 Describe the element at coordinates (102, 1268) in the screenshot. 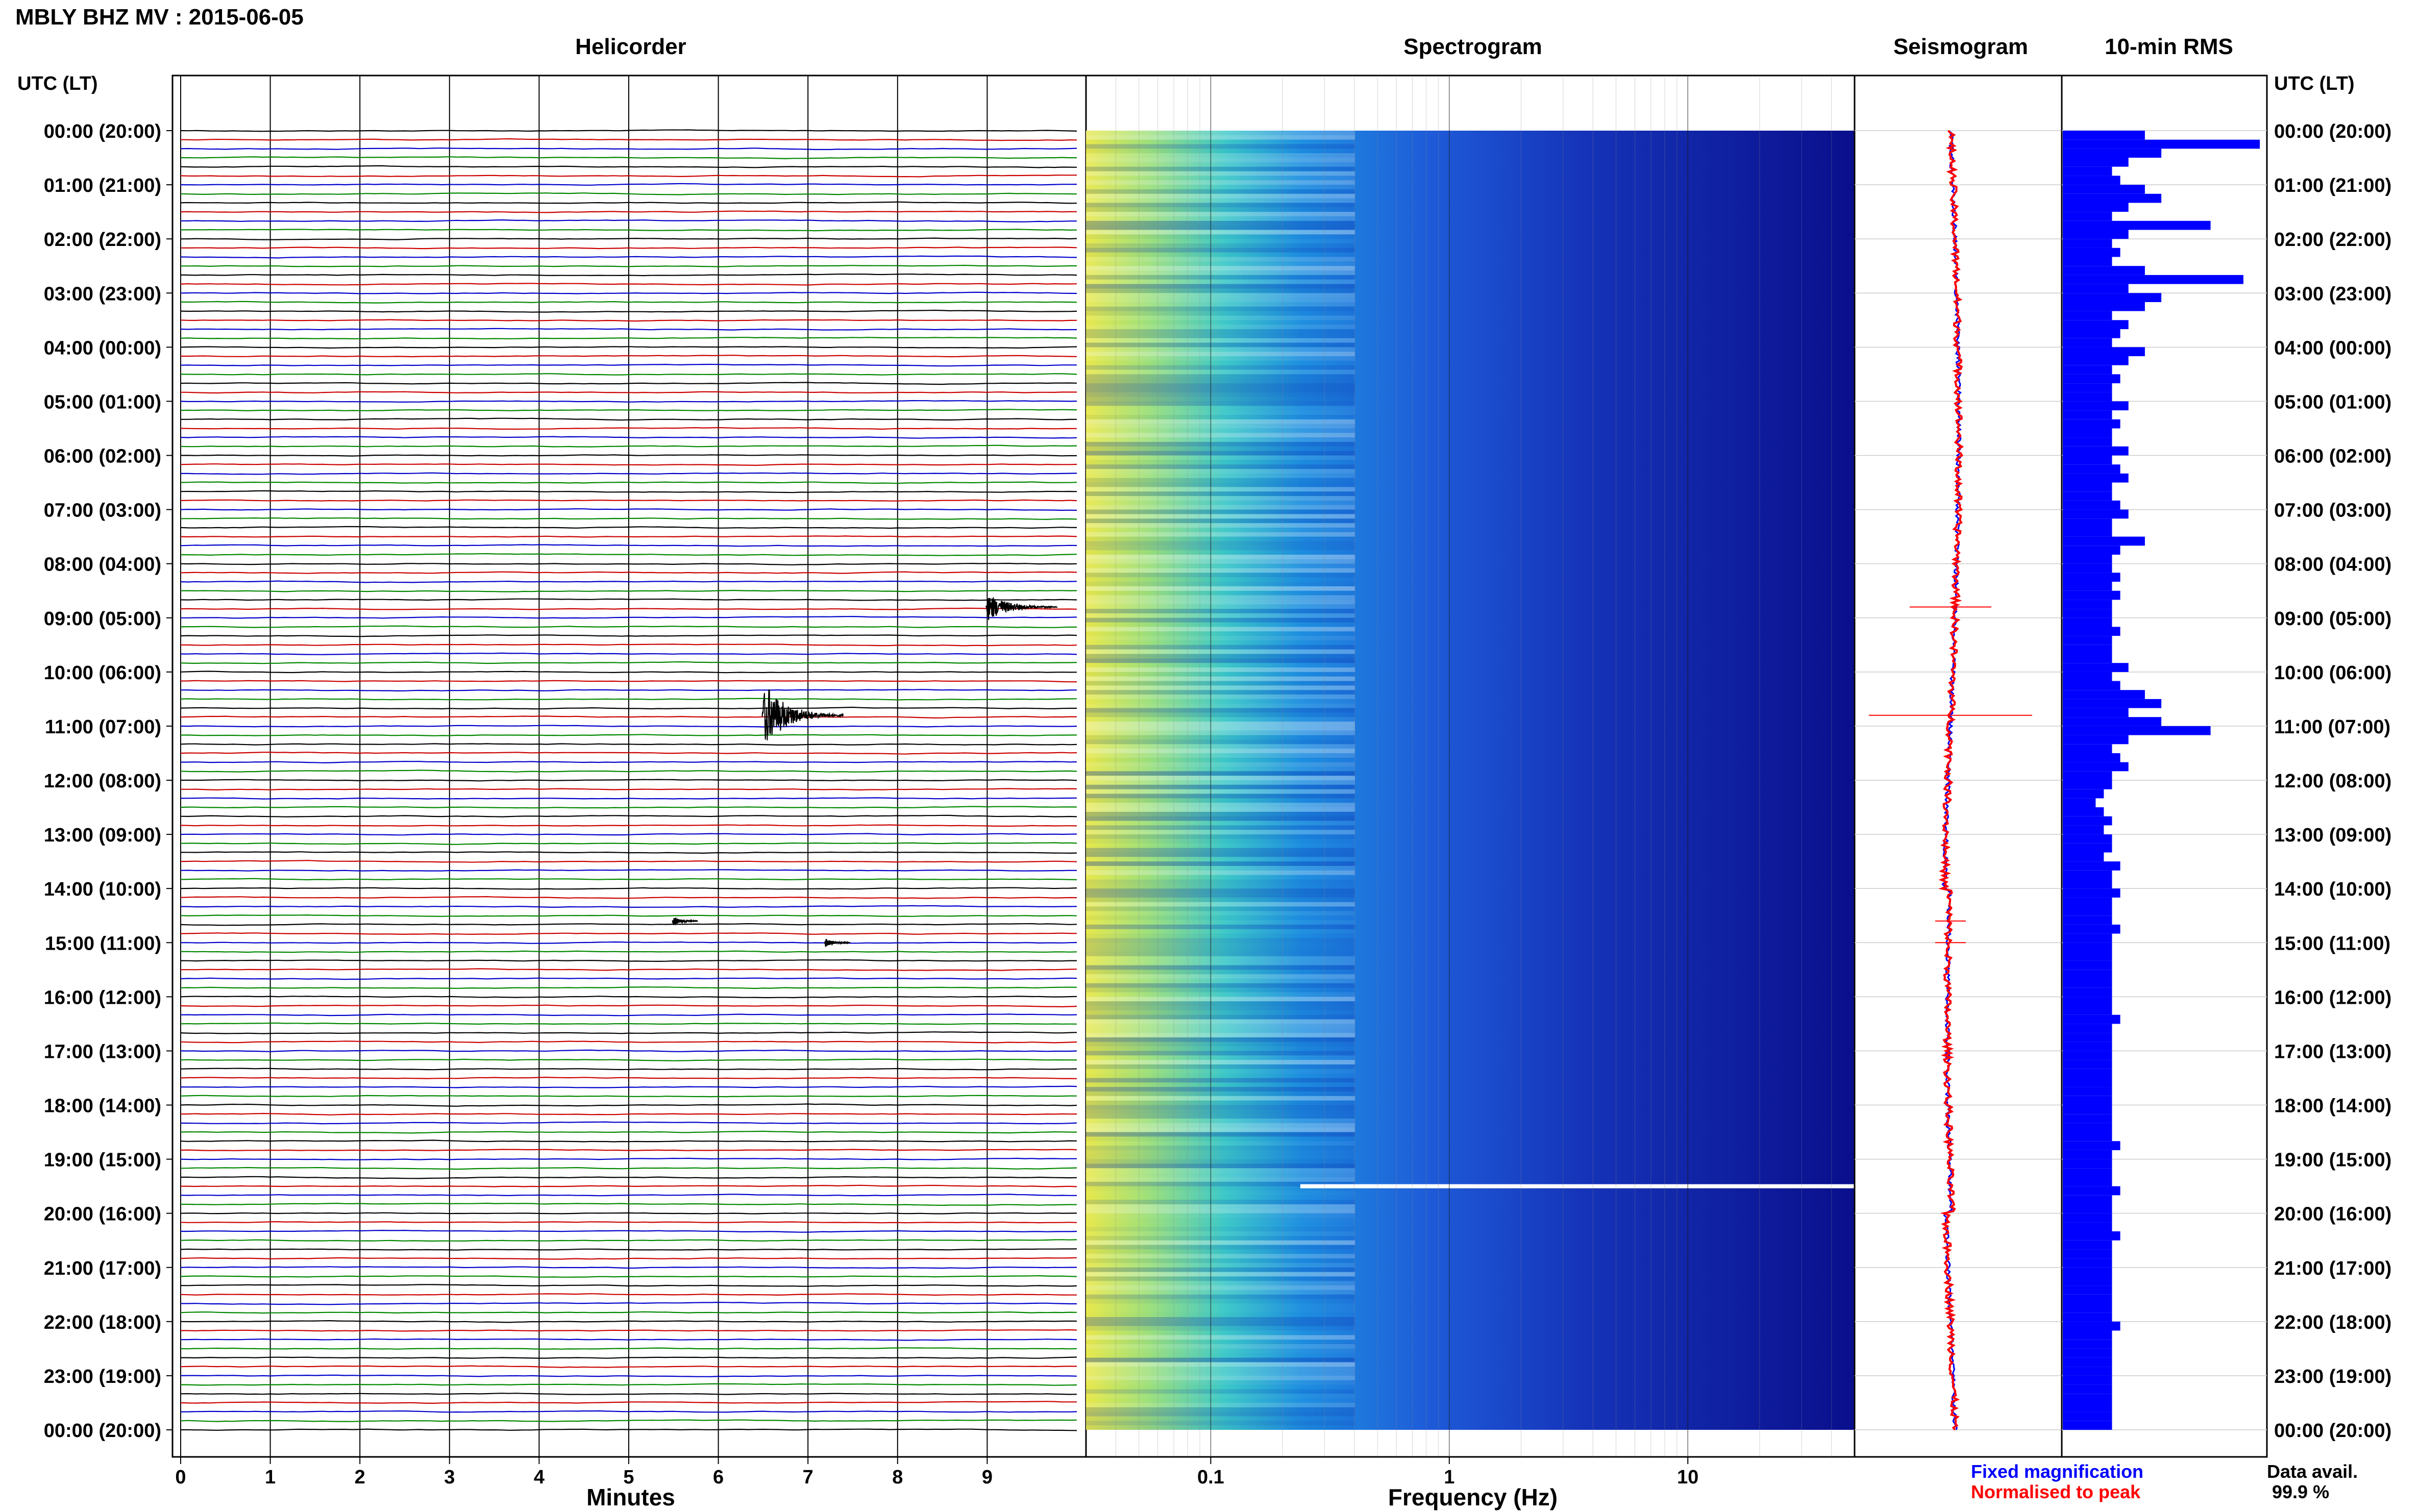

I see `time-label-left: 21:00 (17:00)` at that location.